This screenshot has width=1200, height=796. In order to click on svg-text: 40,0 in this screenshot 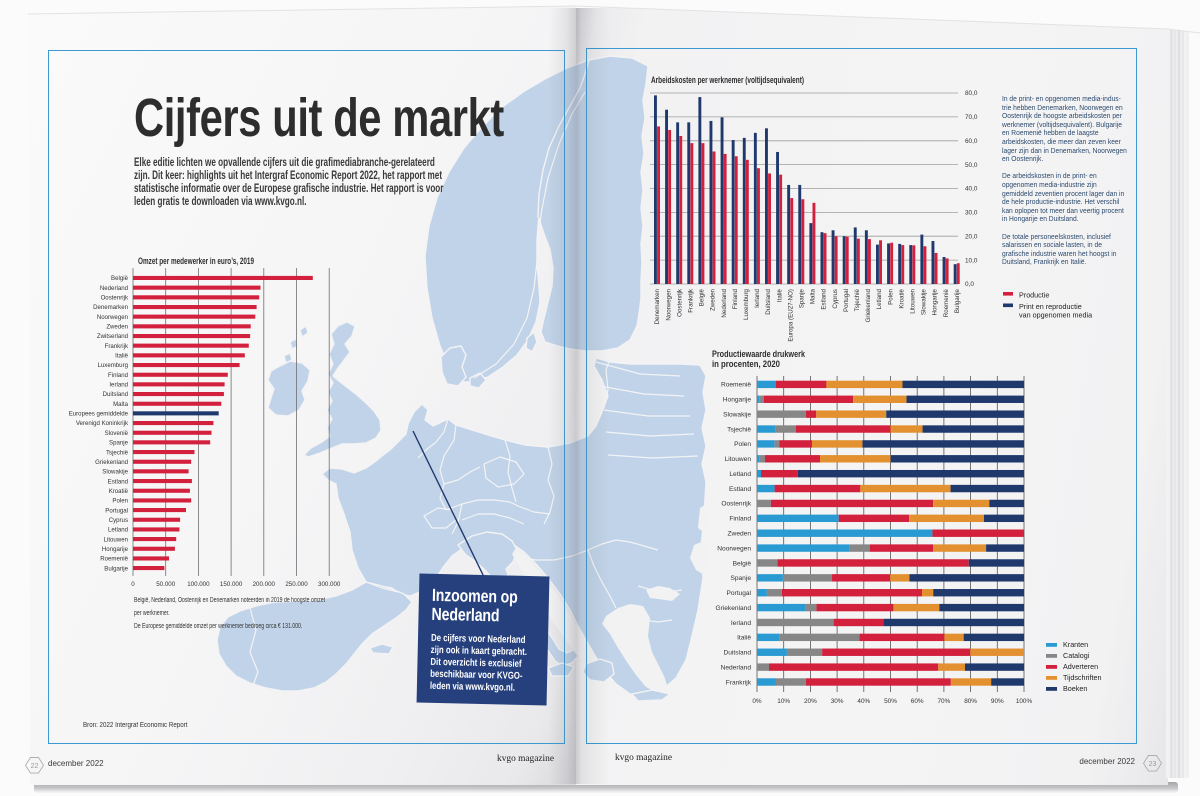, I will do `click(971, 189)`.